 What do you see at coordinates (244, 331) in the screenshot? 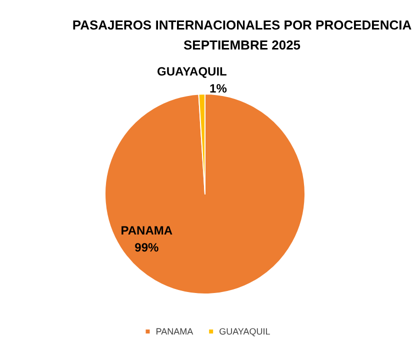
I see `legend-label: GUAYAQUIL` at bounding box center [244, 331].